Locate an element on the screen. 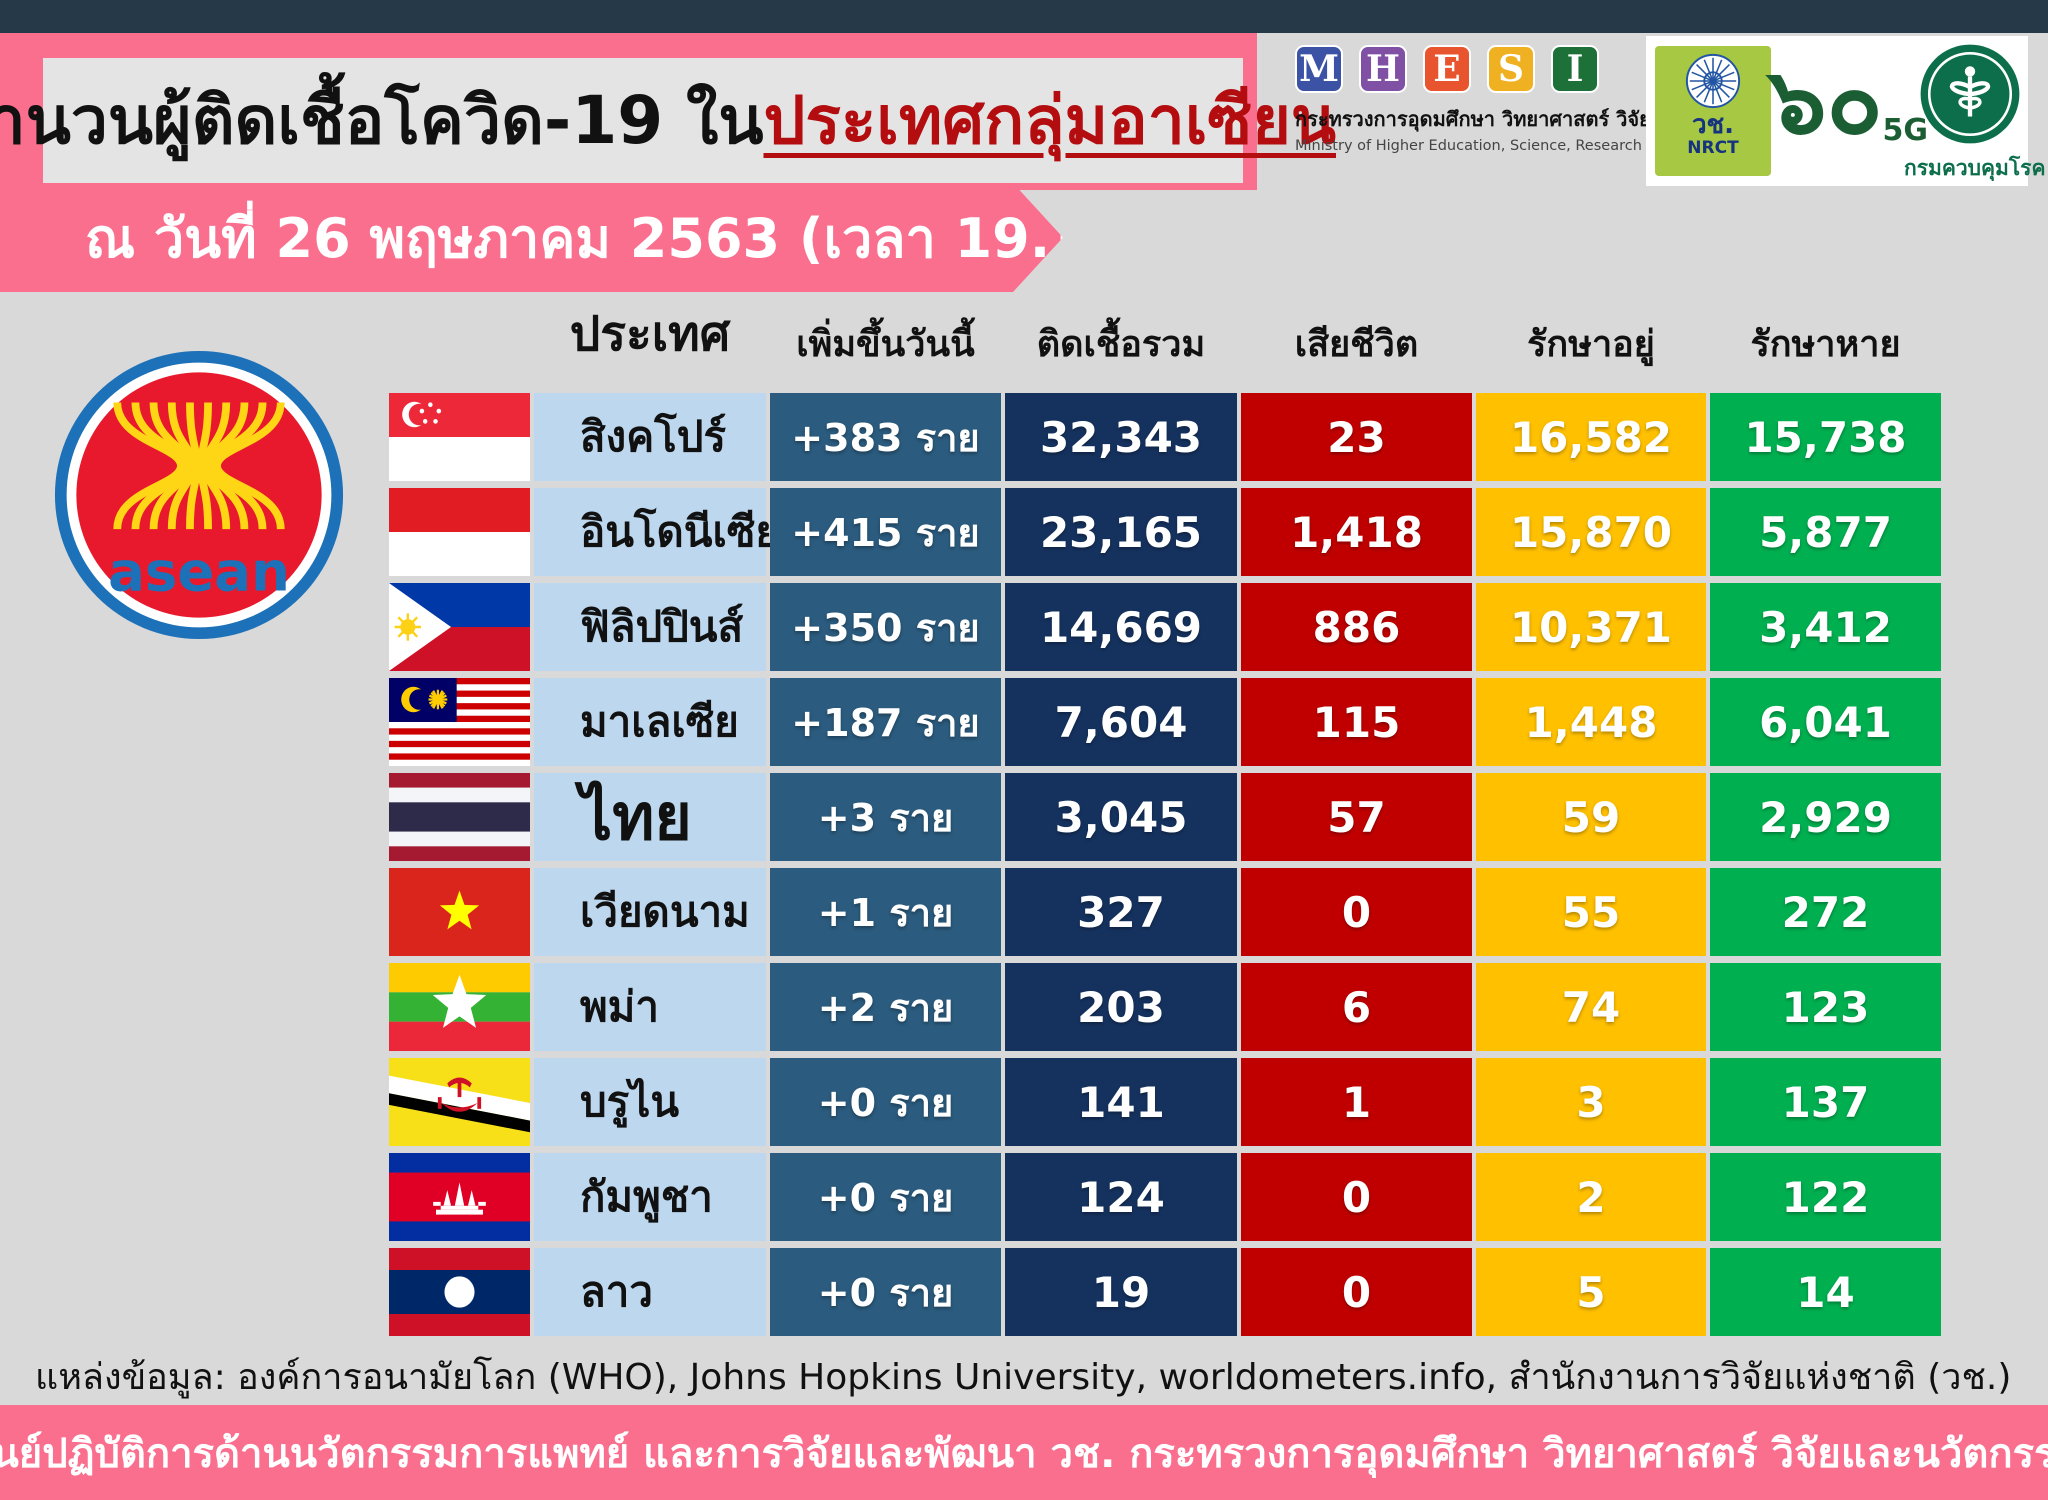 The image size is (2048, 1500). top-navy-bar is located at coordinates (1024, 16).